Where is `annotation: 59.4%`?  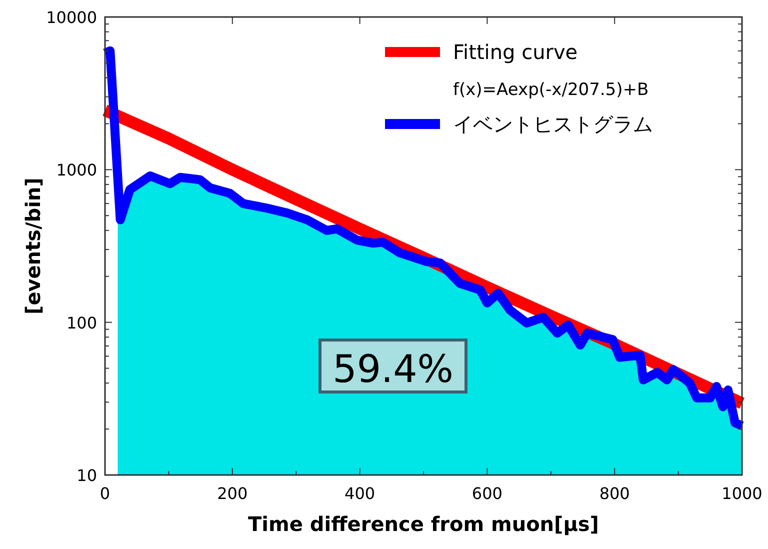 annotation: 59.4% is located at coordinates (393, 369).